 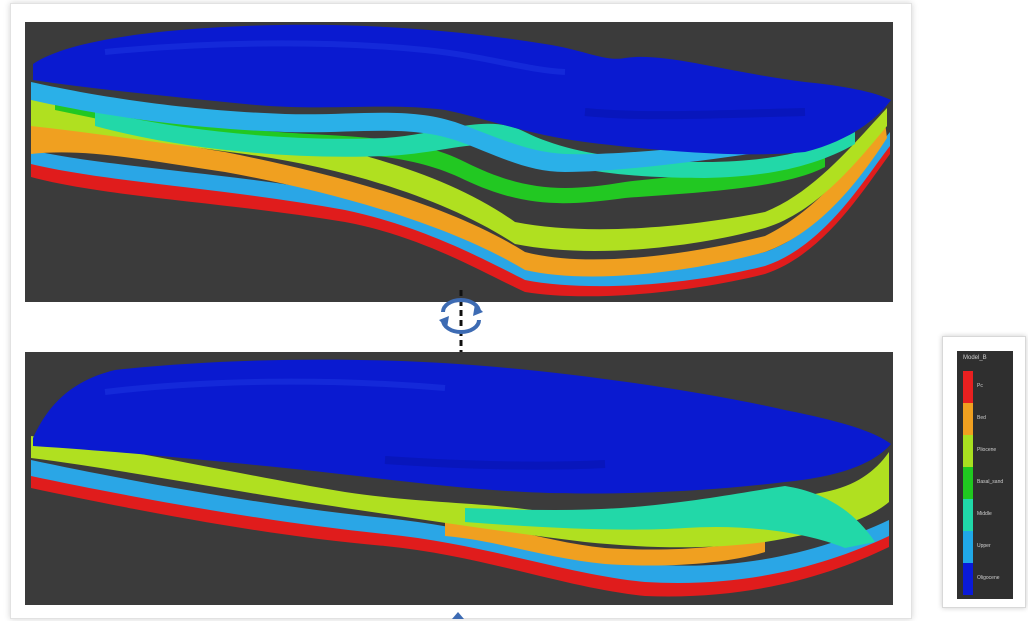 What do you see at coordinates (984, 546) in the screenshot?
I see `legend-label: Upper` at bounding box center [984, 546].